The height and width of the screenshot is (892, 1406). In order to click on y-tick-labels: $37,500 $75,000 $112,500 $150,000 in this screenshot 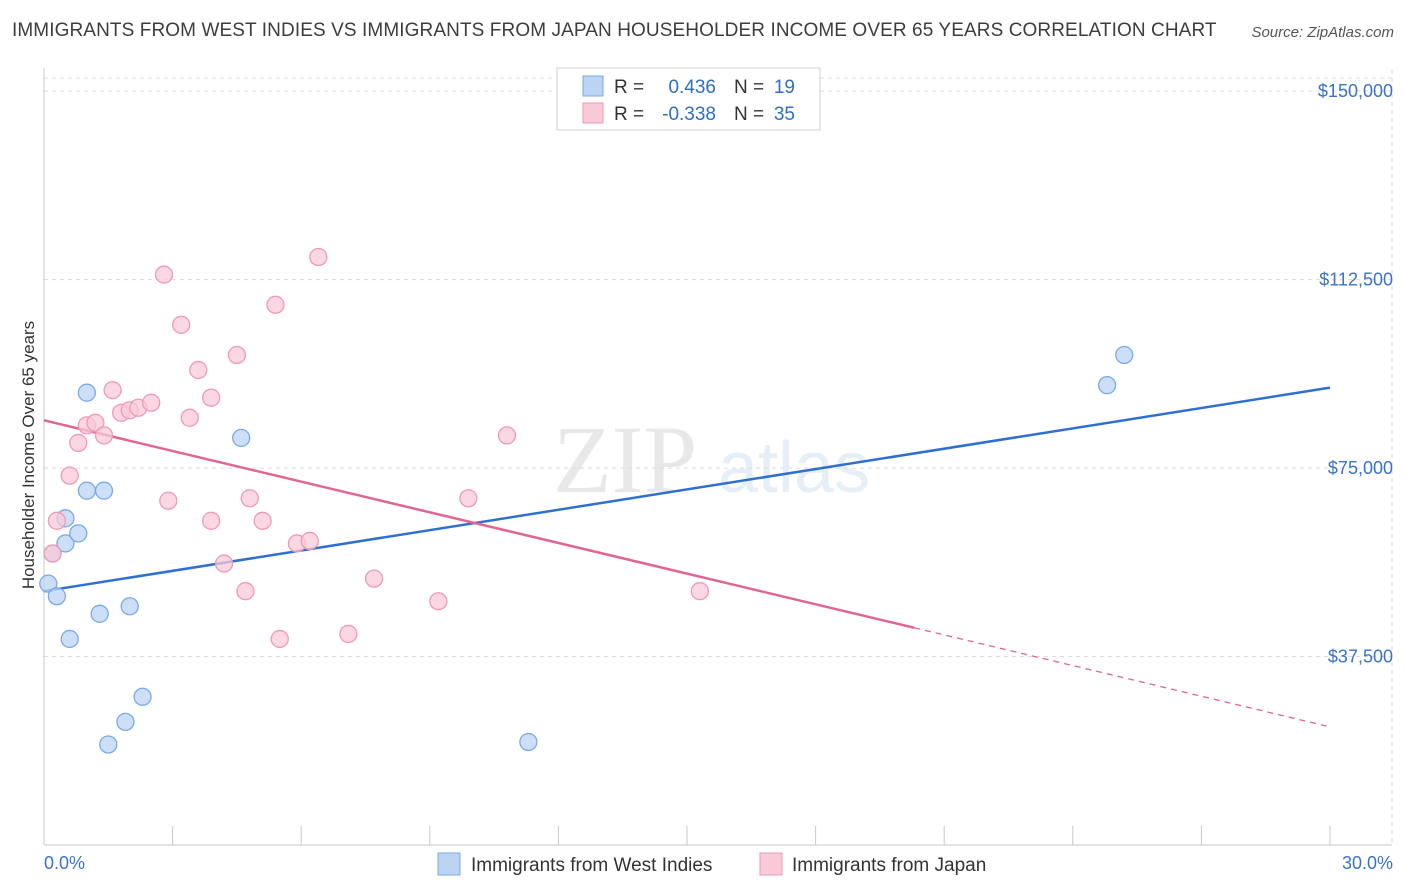, I will do `click(1355, 373)`.